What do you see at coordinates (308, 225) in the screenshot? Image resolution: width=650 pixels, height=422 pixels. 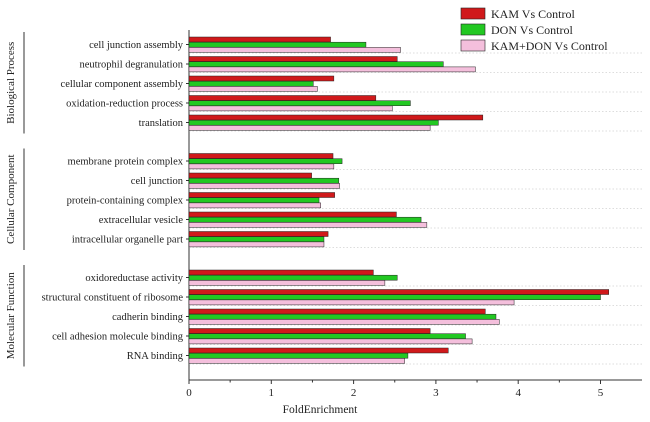 I see `bar-kam-don-vs-control-extracellular-vesicle` at bounding box center [308, 225].